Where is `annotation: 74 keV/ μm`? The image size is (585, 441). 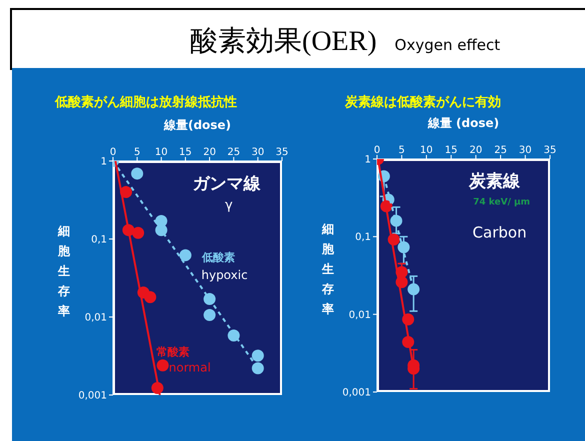
annotation: 74 keV/ μm is located at coordinates (501, 202).